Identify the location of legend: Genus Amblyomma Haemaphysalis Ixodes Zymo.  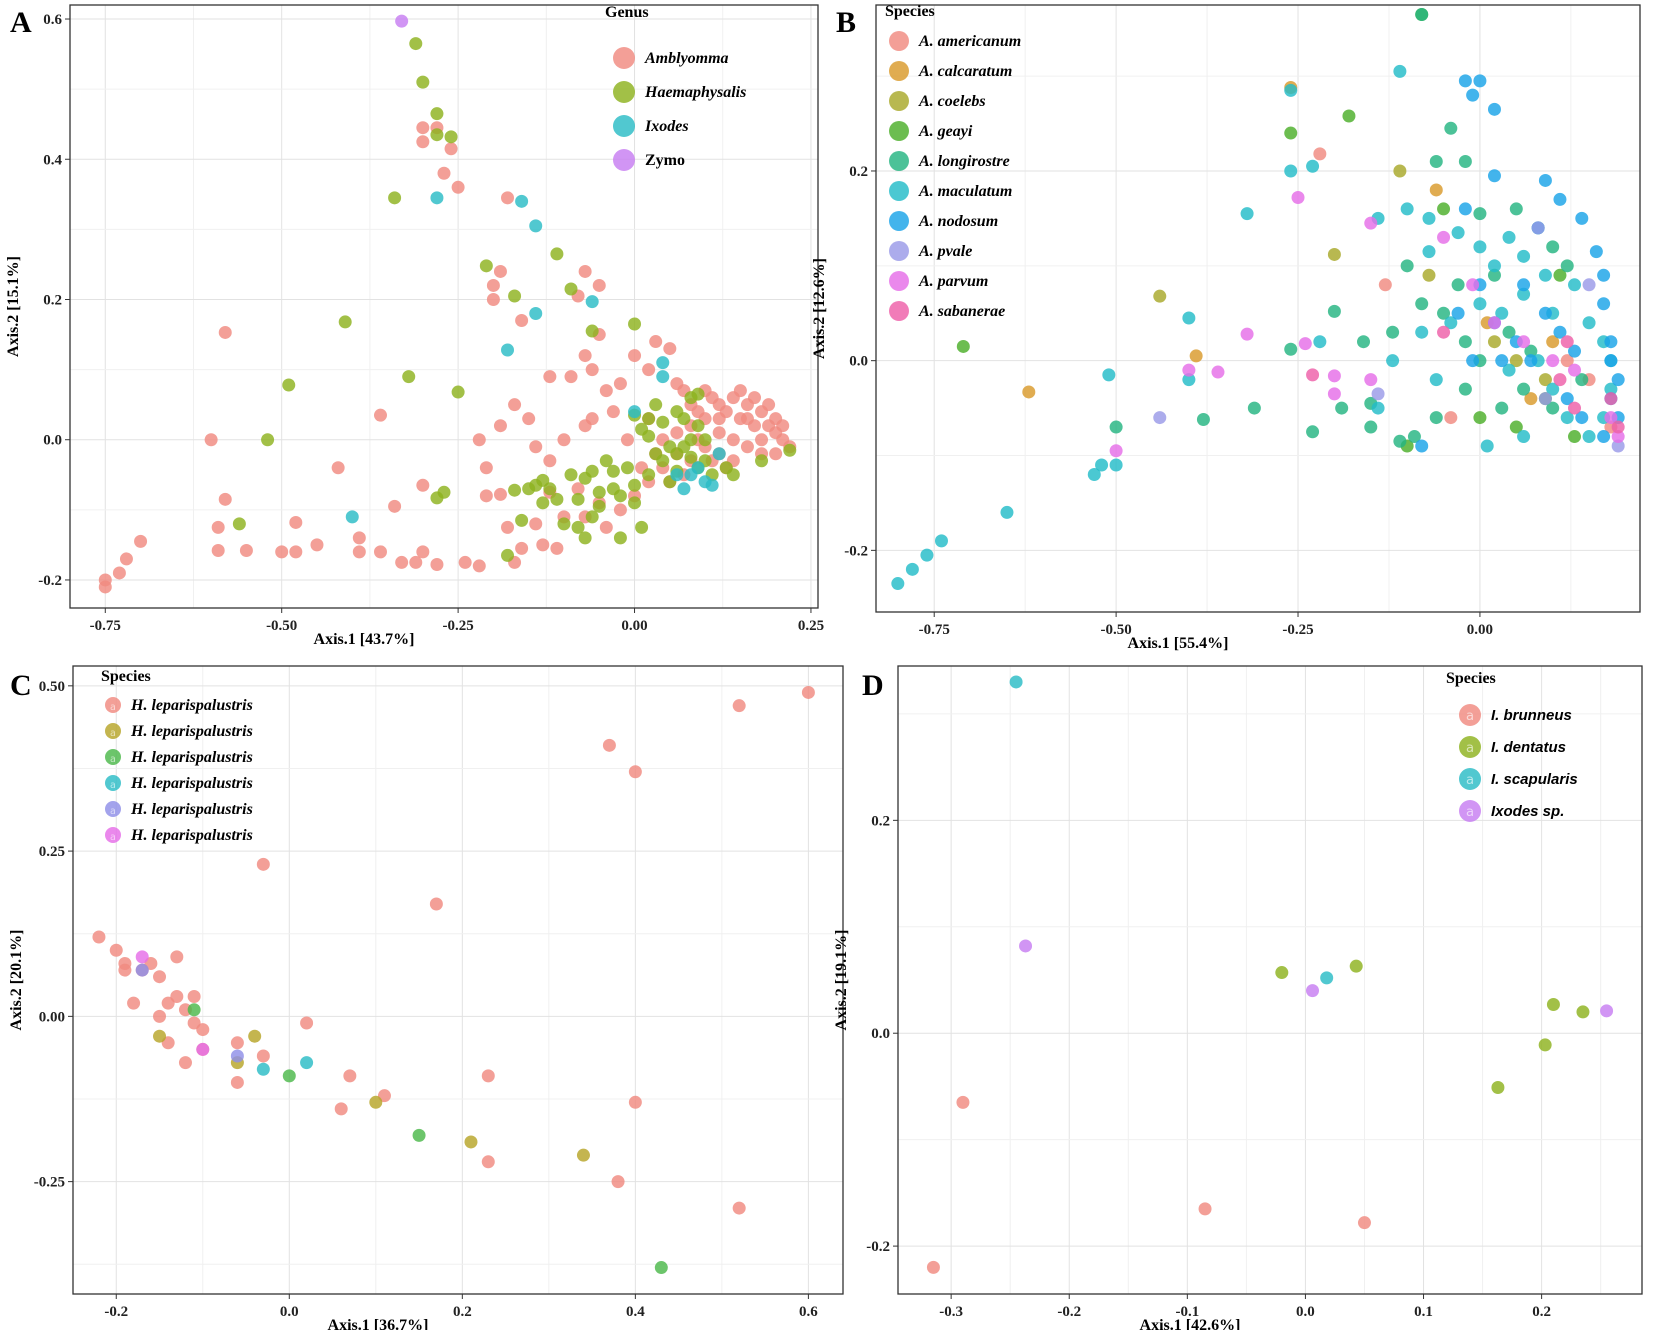
(675, 87).